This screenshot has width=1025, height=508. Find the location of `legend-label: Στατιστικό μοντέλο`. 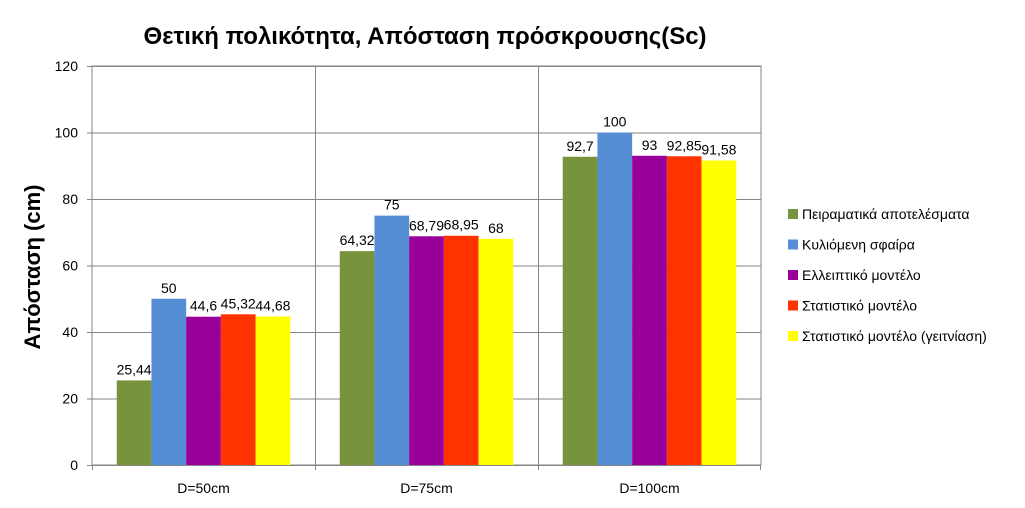

legend-label: Στατιστικό μοντέλο is located at coordinates (859, 306).